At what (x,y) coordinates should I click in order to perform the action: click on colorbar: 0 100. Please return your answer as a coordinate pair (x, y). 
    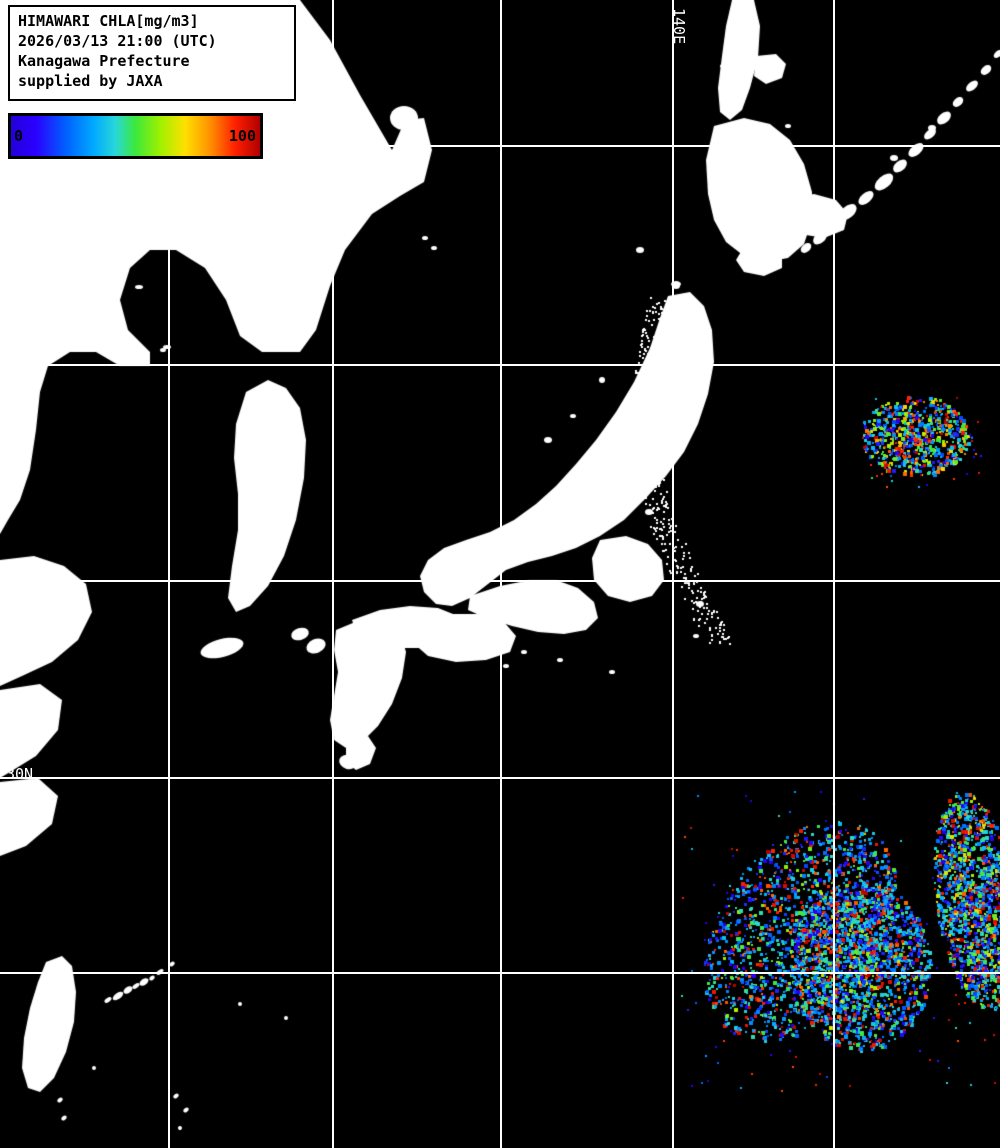
    Looking at the image, I should click on (135, 136).